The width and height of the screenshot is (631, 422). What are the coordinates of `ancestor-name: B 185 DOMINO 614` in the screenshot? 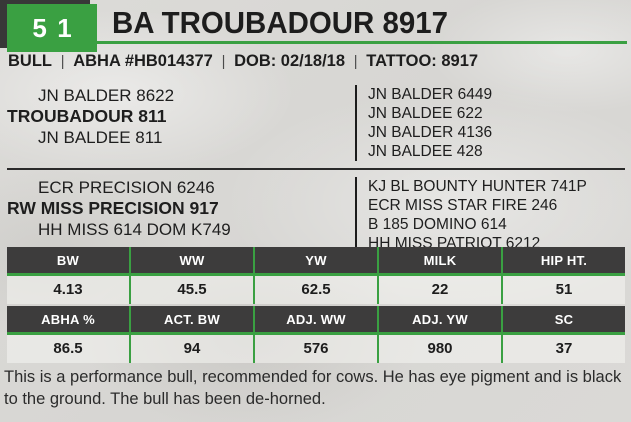 It's located at (437, 224).